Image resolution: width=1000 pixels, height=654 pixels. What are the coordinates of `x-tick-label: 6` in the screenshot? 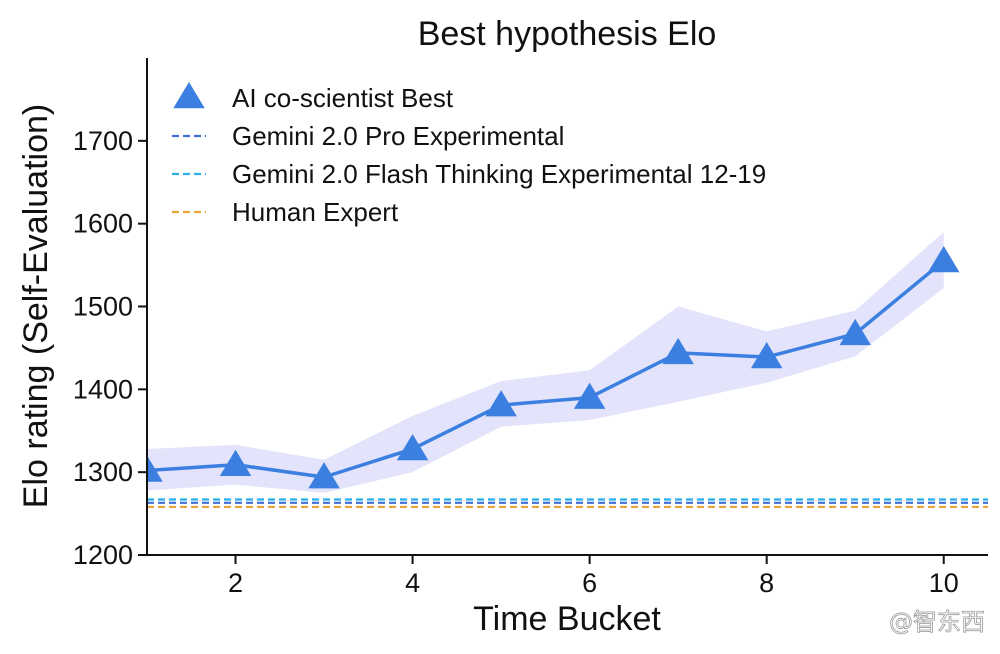 It's located at (589, 583).